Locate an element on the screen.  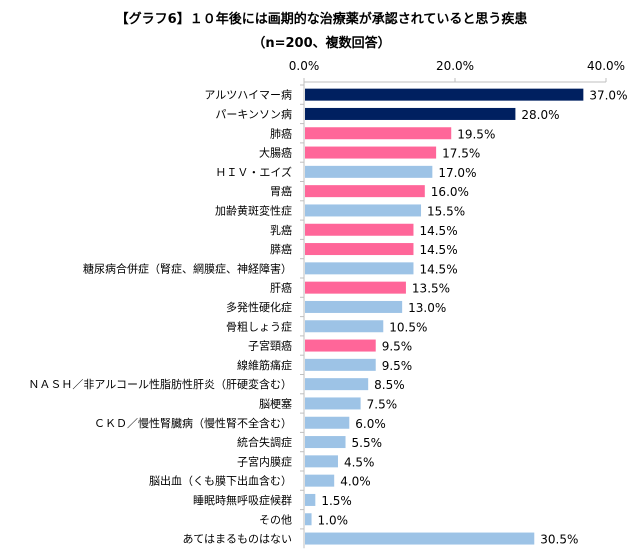
category-label: アルツハイマー病 is located at coordinates (248, 95).